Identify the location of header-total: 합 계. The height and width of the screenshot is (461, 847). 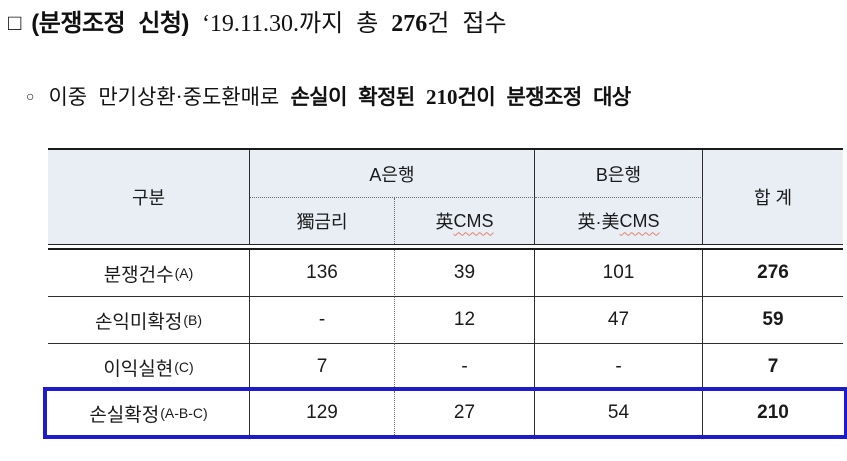
(773, 197).